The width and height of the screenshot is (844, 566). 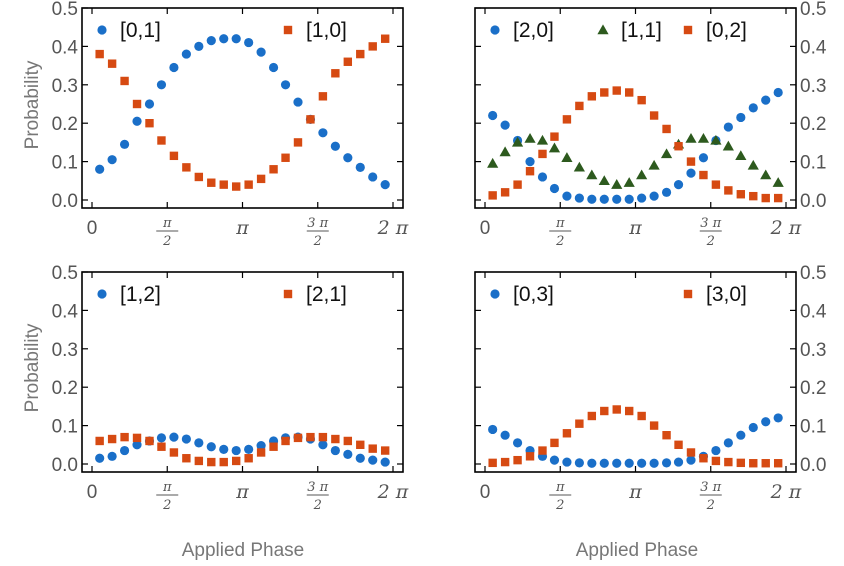 What do you see at coordinates (813, 350) in the screenshot?
I see `y-tick-label: 0.3` at bounding box center [813, 350].